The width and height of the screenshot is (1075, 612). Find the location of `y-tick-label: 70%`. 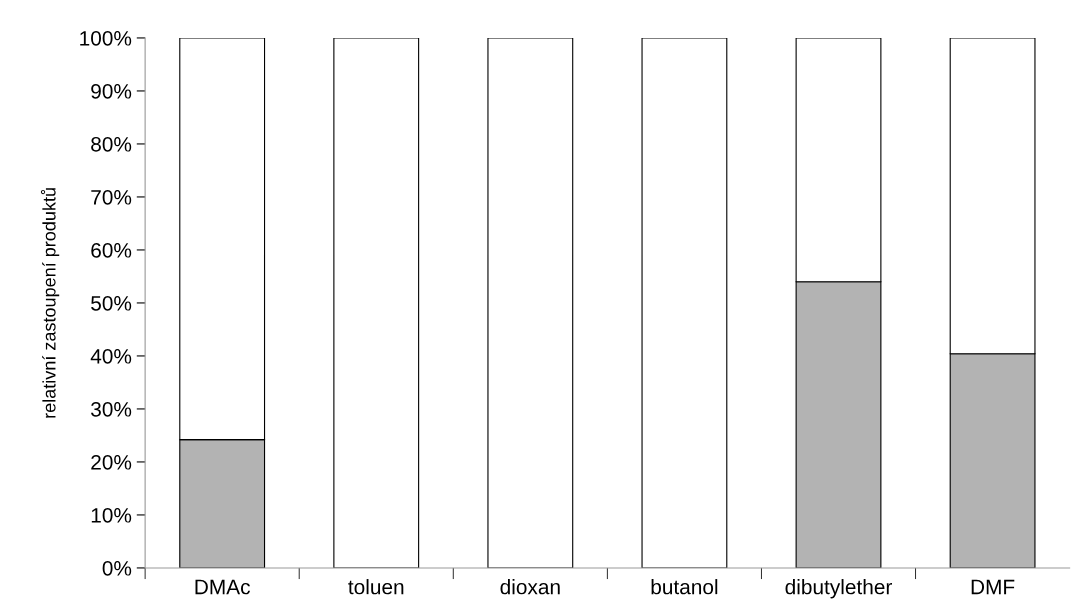

y-tick-label: 70% is located at coordinates (111, 197).